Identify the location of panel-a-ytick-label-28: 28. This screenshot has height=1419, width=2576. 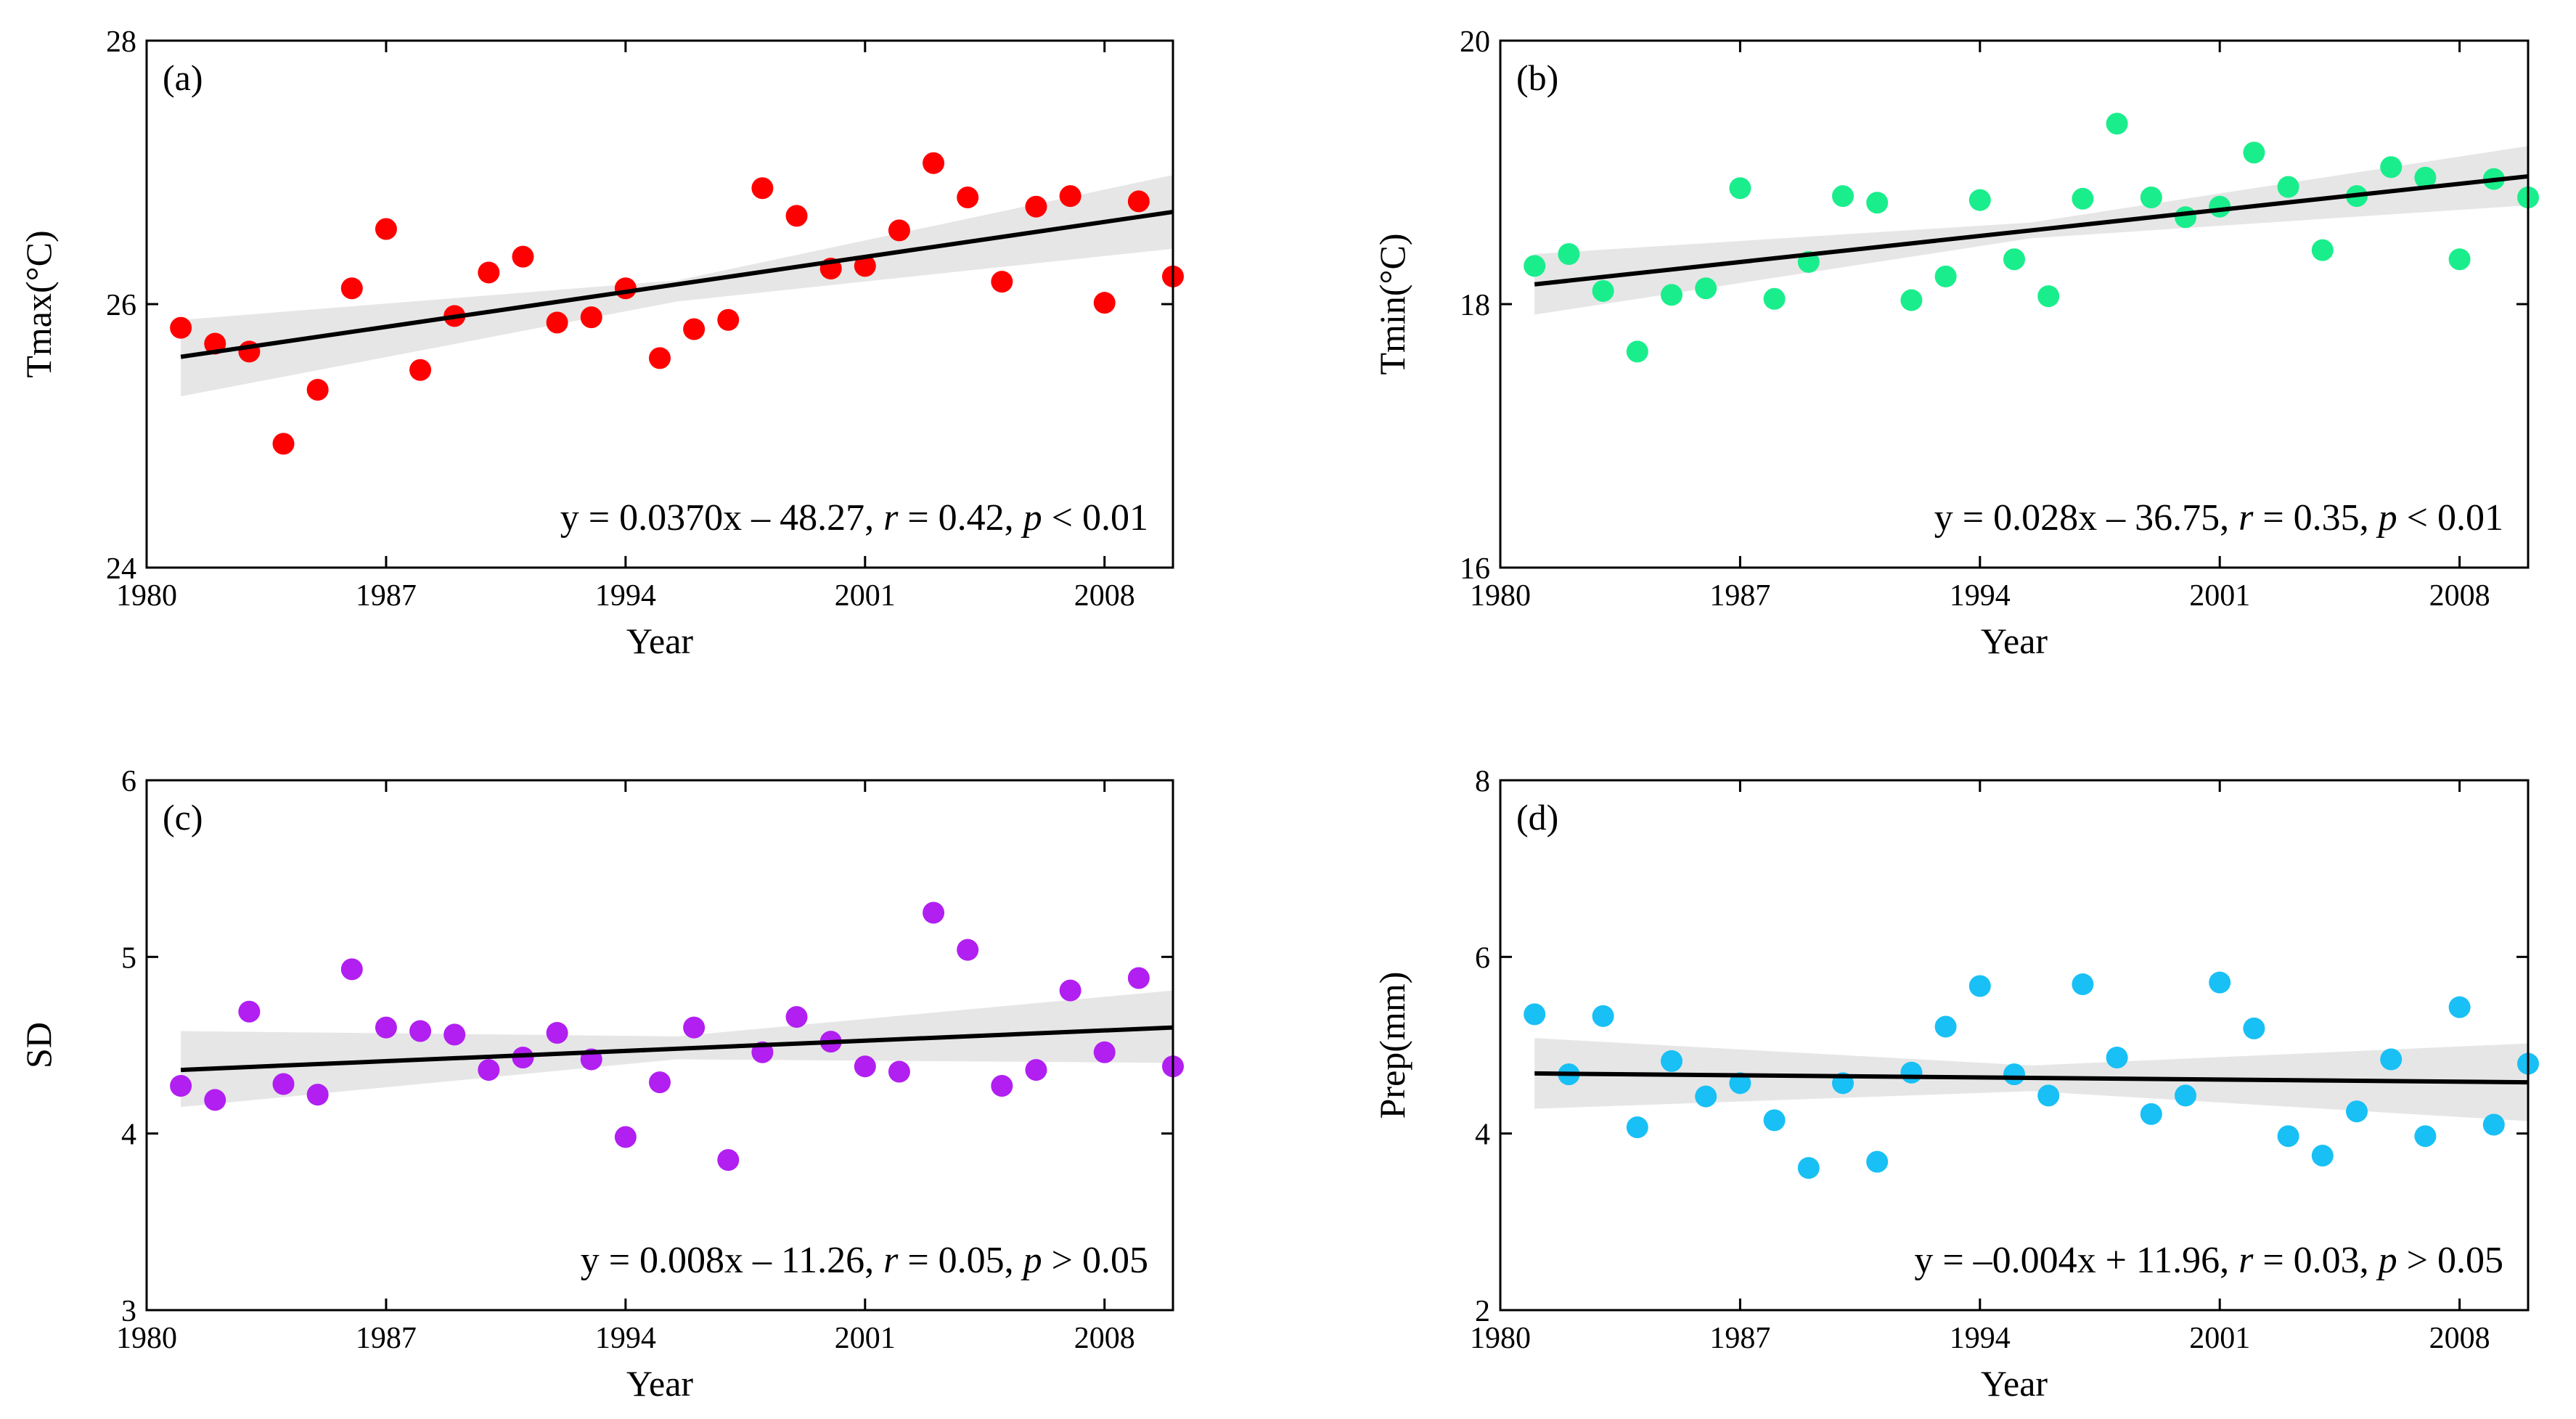
(121, 42).